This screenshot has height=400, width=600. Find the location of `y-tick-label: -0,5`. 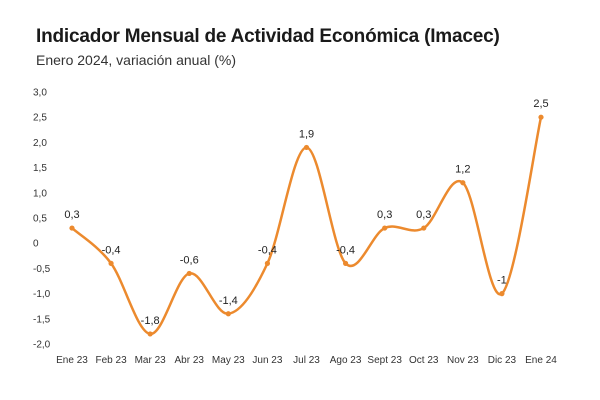

y-tick-label: -0,5 is located at coordinates (42, 269).